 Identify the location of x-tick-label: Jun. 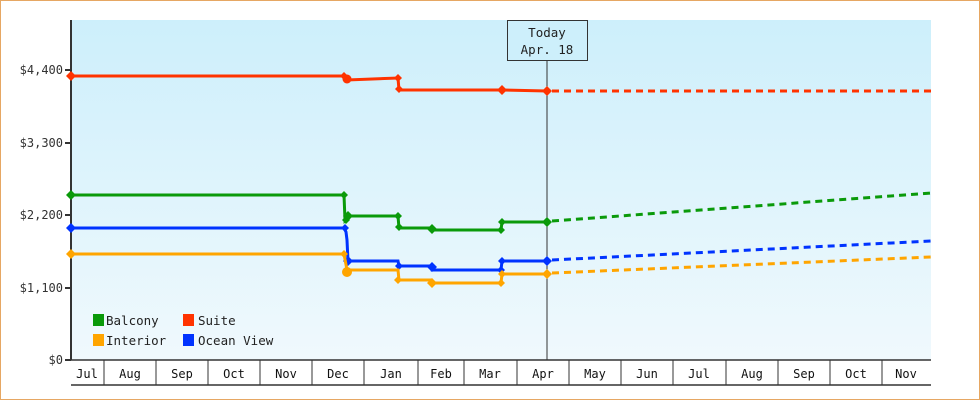
(647, 374).